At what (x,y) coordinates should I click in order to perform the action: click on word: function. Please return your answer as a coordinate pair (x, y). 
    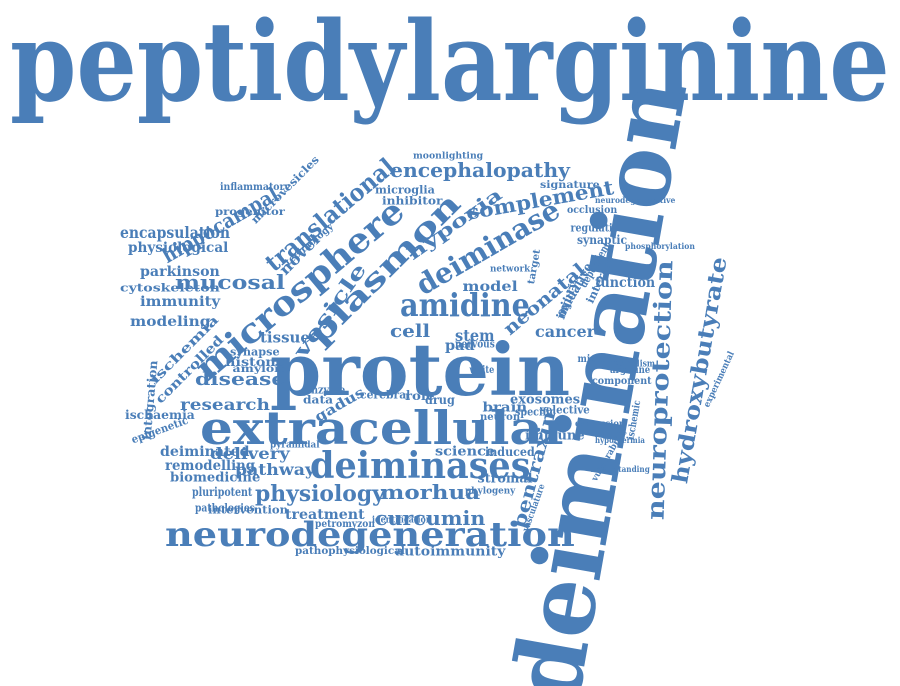
    Looking at the image, I should click on (625, 283).